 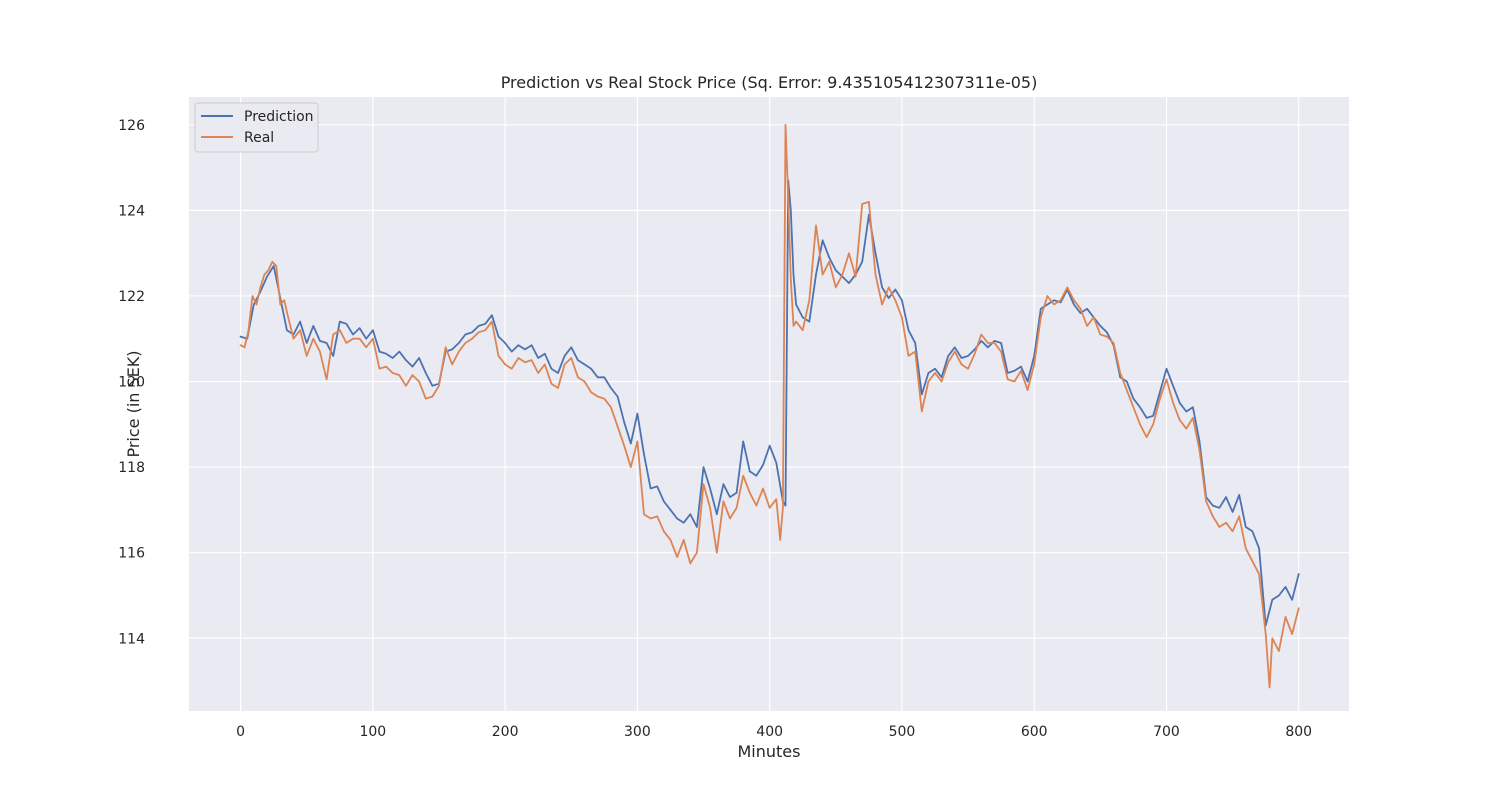 What do you see at coordinates (131, 468) in the screenshot?
I see `y-tick-label: 118` at bounding box center [131, 468].